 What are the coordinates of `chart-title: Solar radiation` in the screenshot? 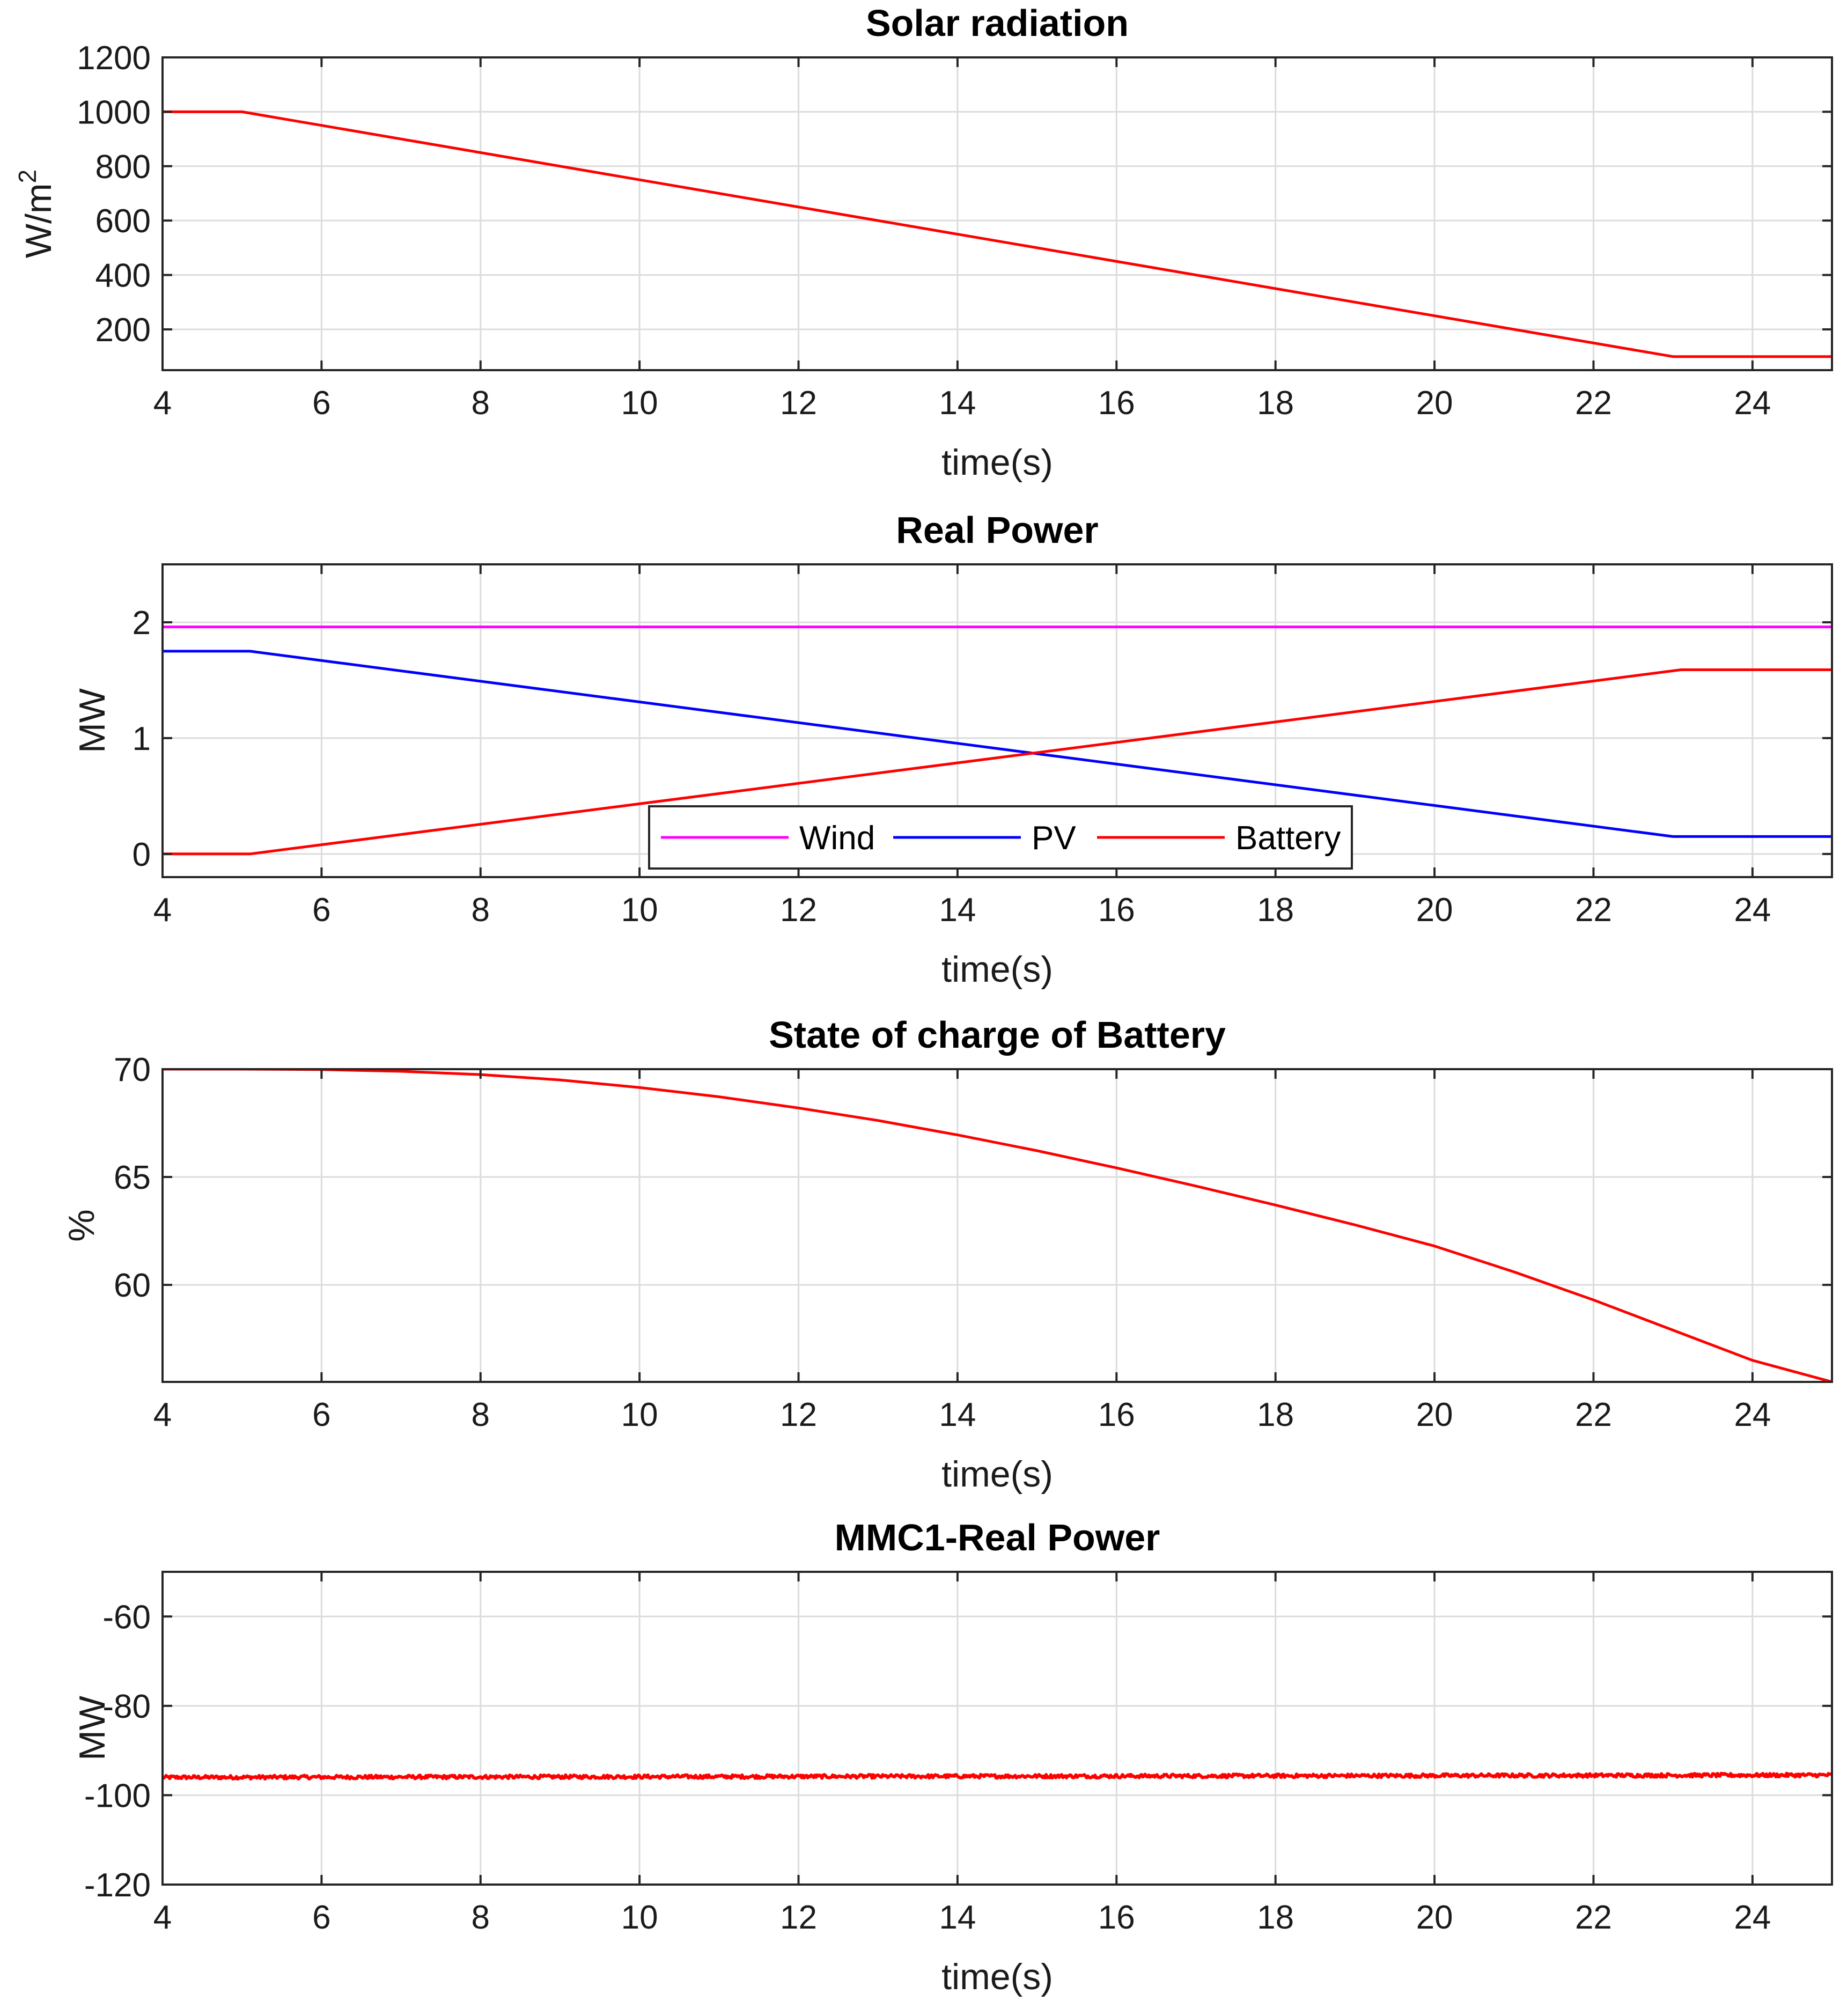 It's located at (997, 23).